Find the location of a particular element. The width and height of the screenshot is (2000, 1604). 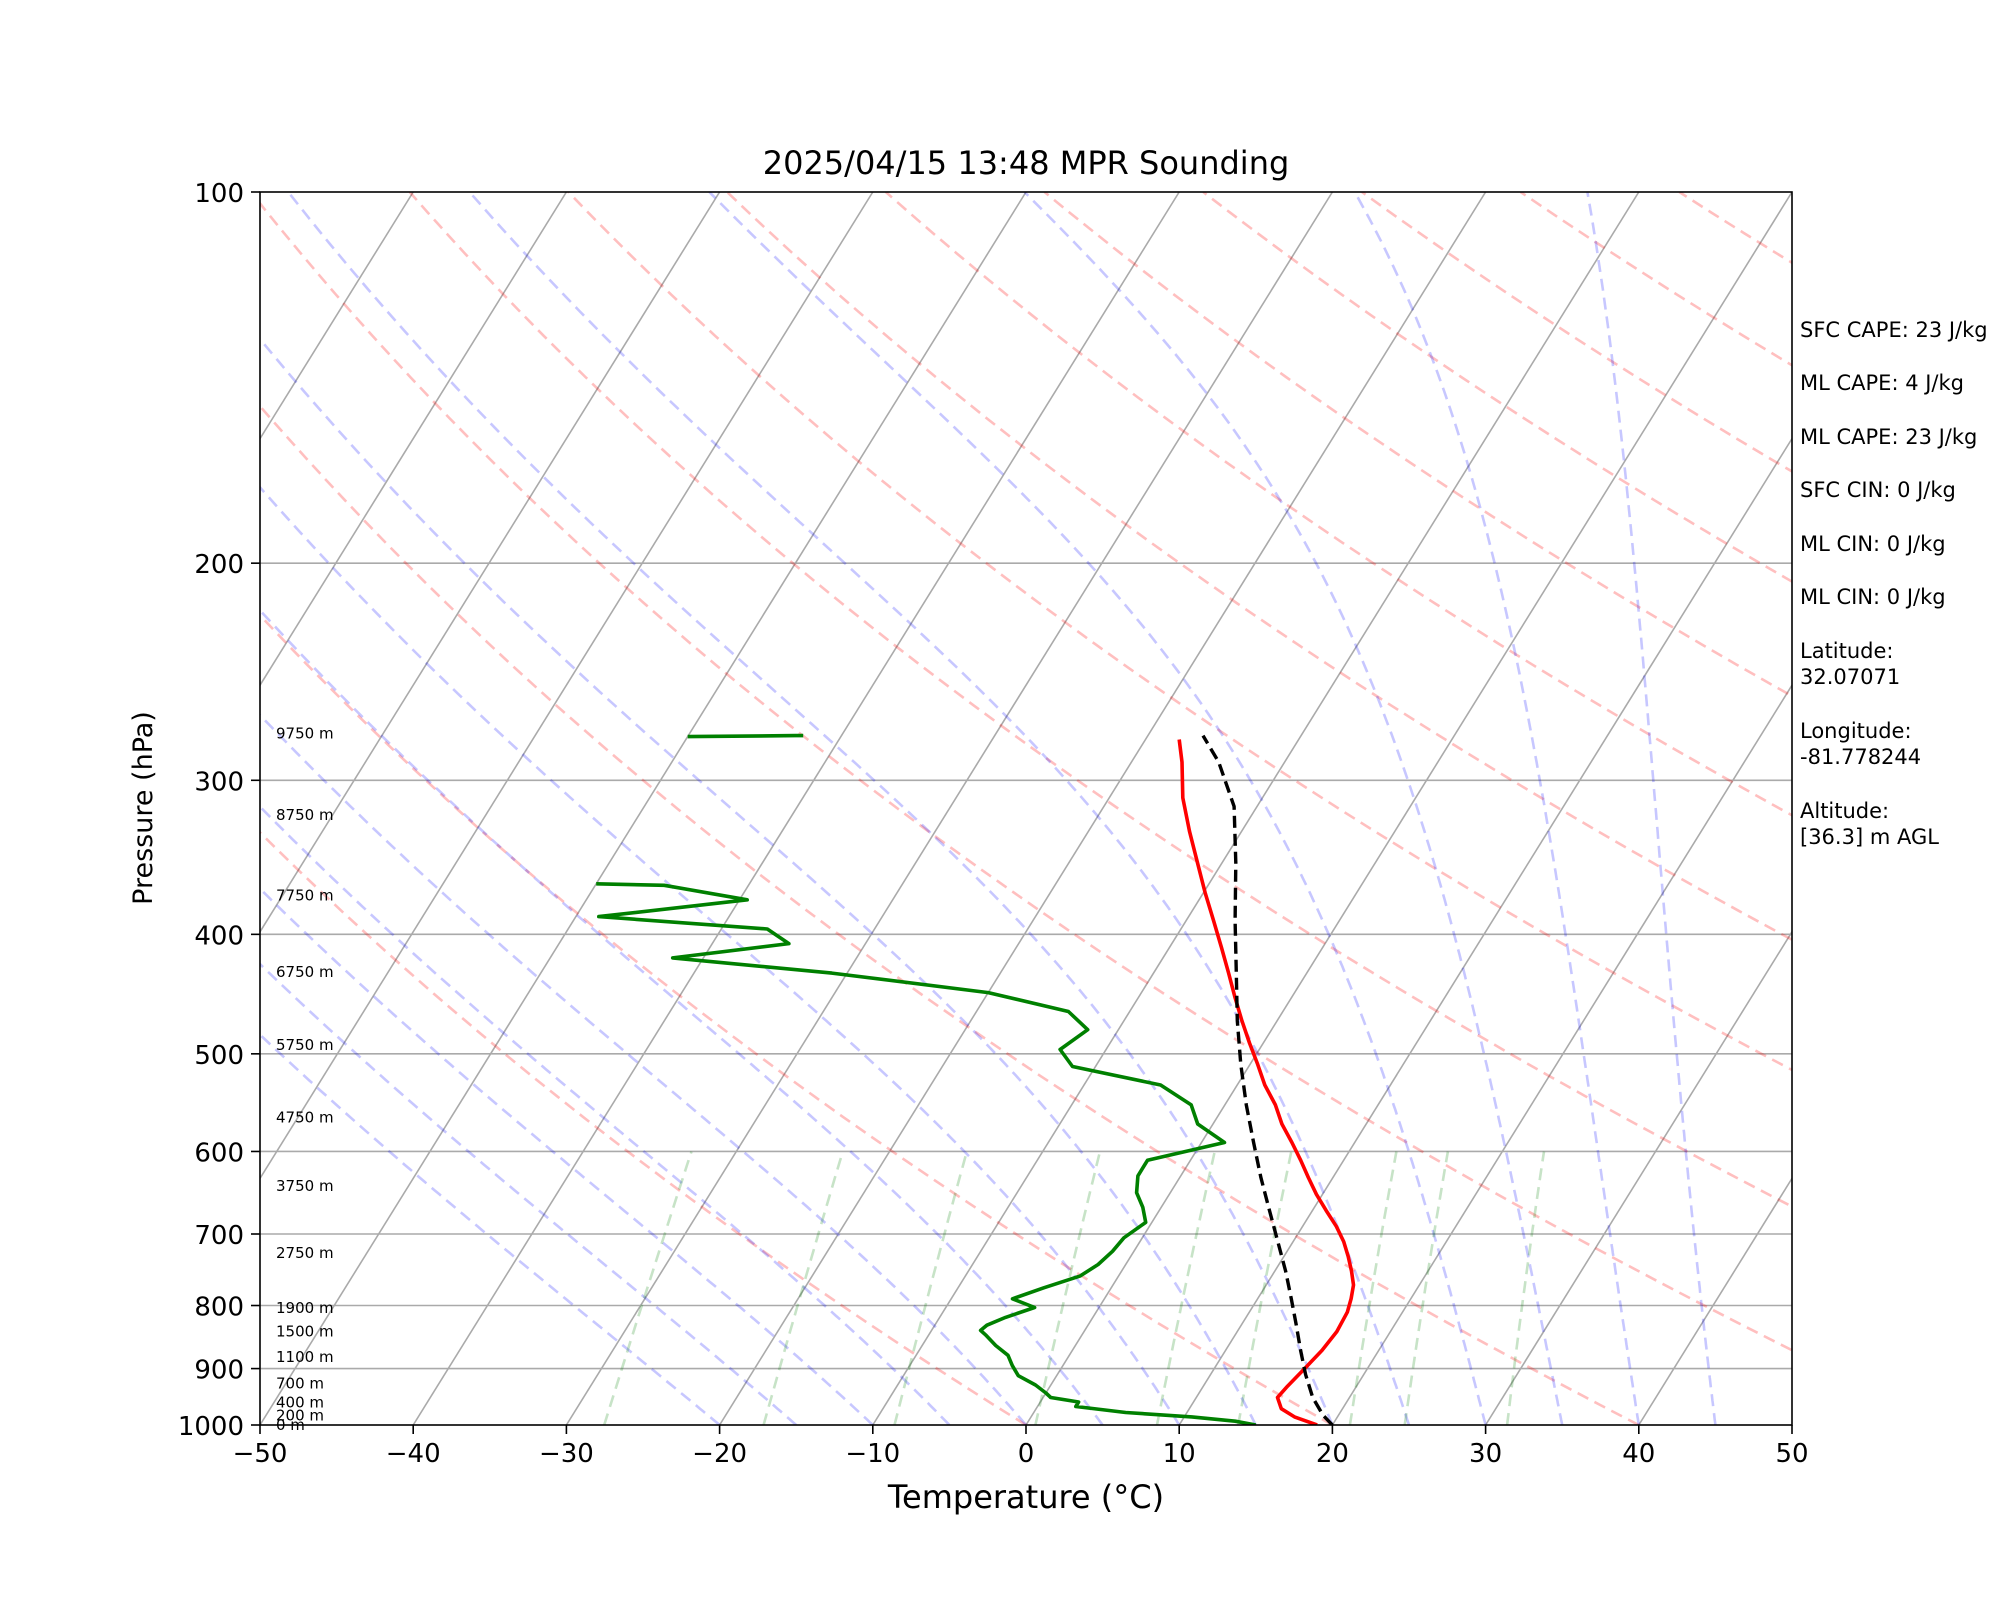

y-axis-ticks: 100 200 300 400 500 600 700 800 900 1000 is located at coordinates (219, 810).